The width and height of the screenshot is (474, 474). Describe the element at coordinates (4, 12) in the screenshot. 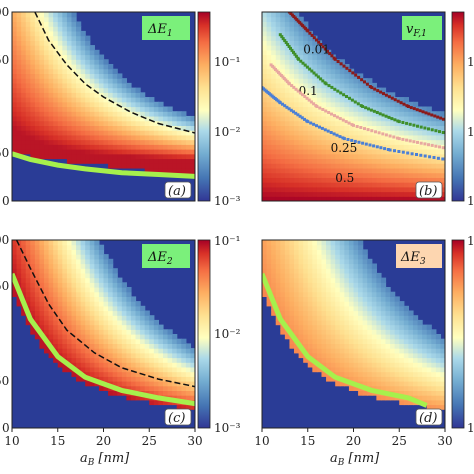

I see `panel-a-ytick-3: 00` at that location.